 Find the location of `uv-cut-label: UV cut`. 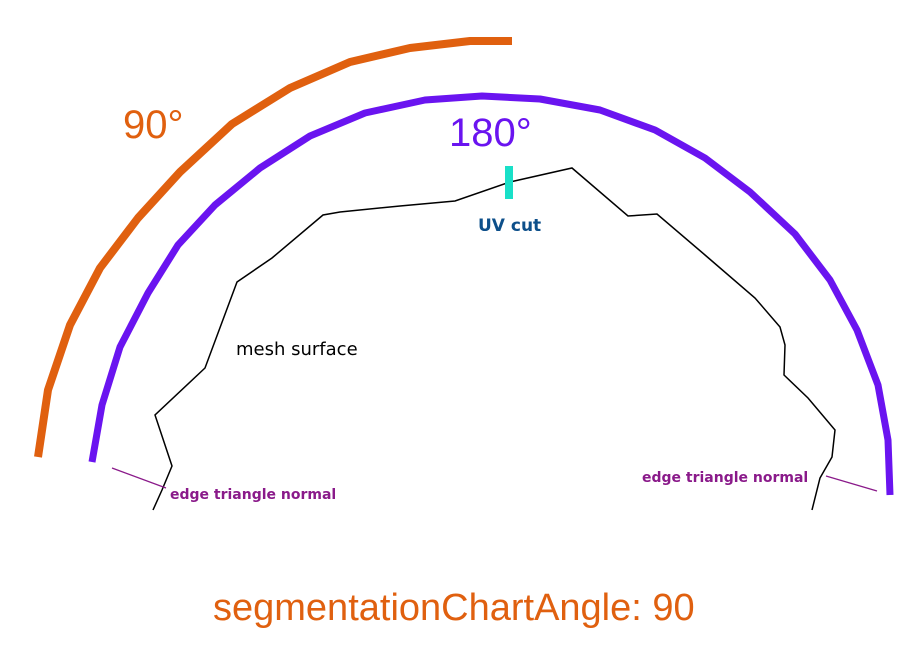

uv-cut-label: UV cut is located at coordinates (509, 226).